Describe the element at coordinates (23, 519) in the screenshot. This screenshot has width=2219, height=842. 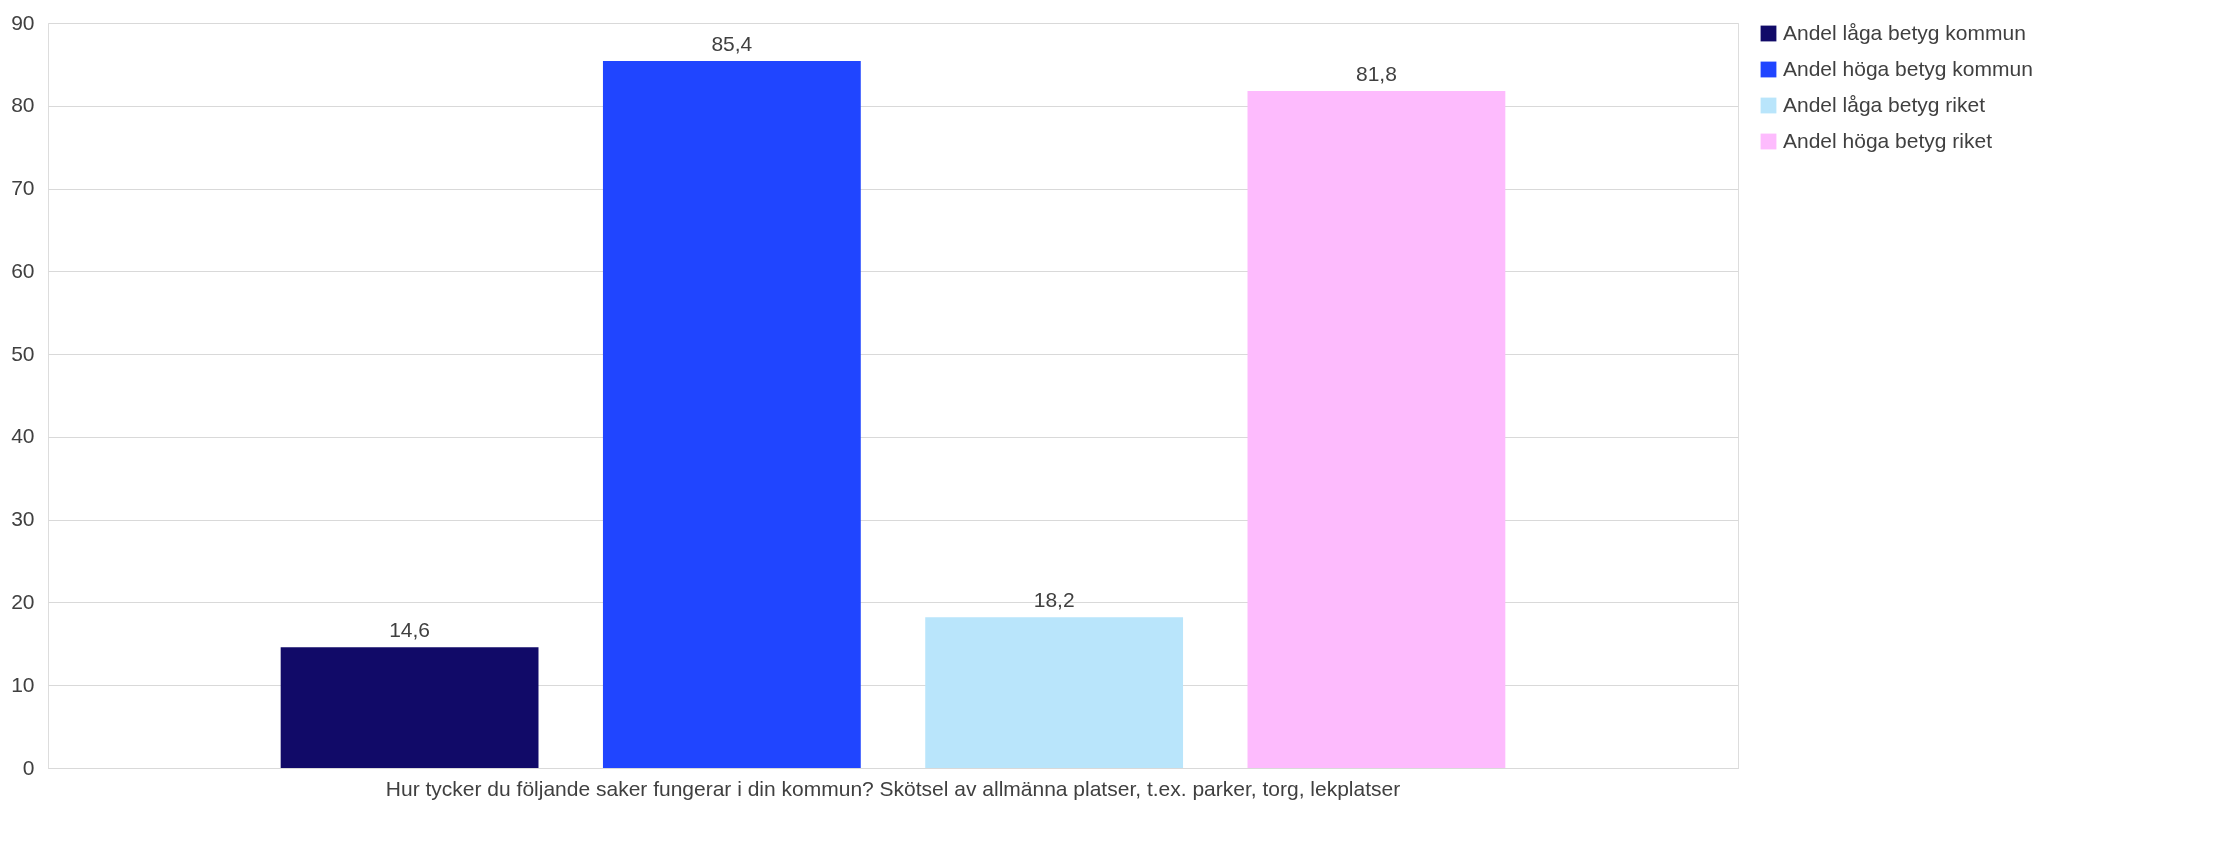
I see `y-tick-label: 30` at that location.